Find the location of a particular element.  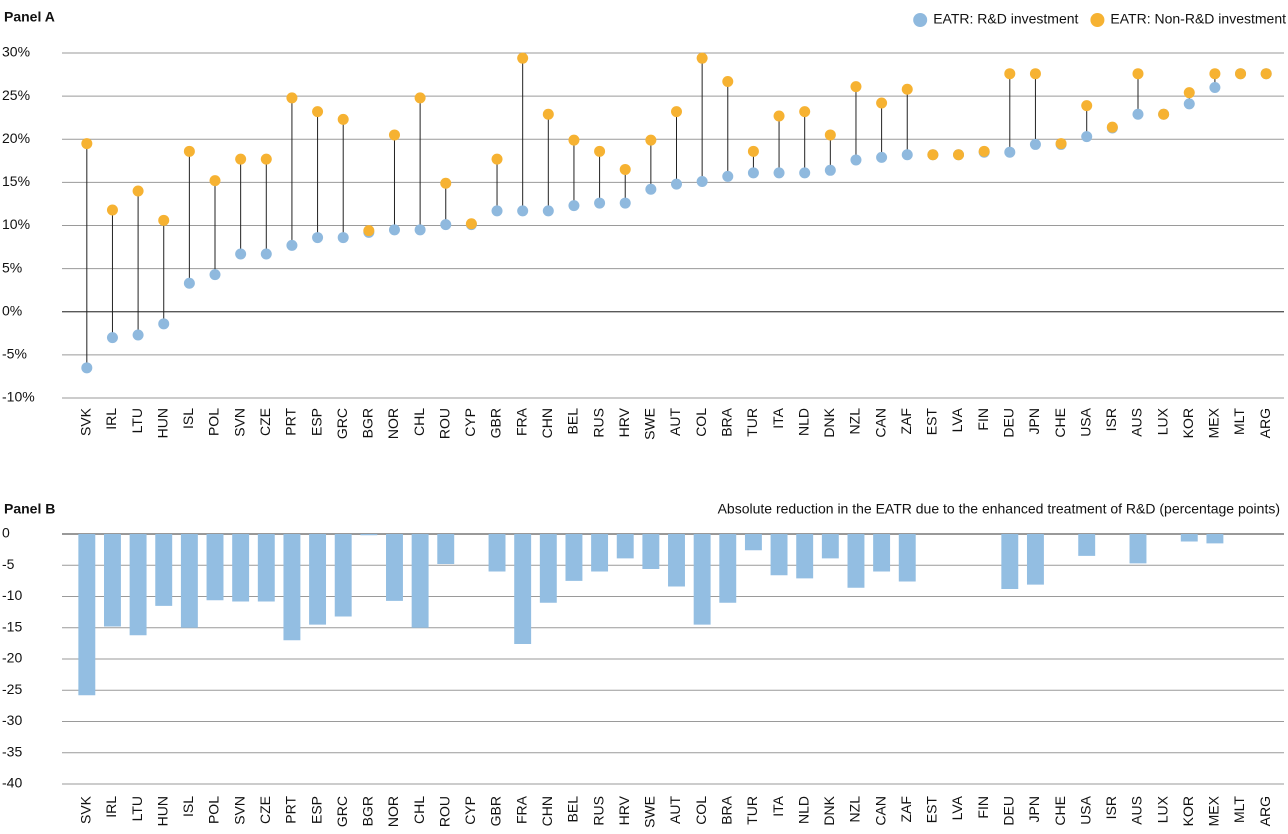

x-tick-label: HUN is located at coordinates (162, 423).